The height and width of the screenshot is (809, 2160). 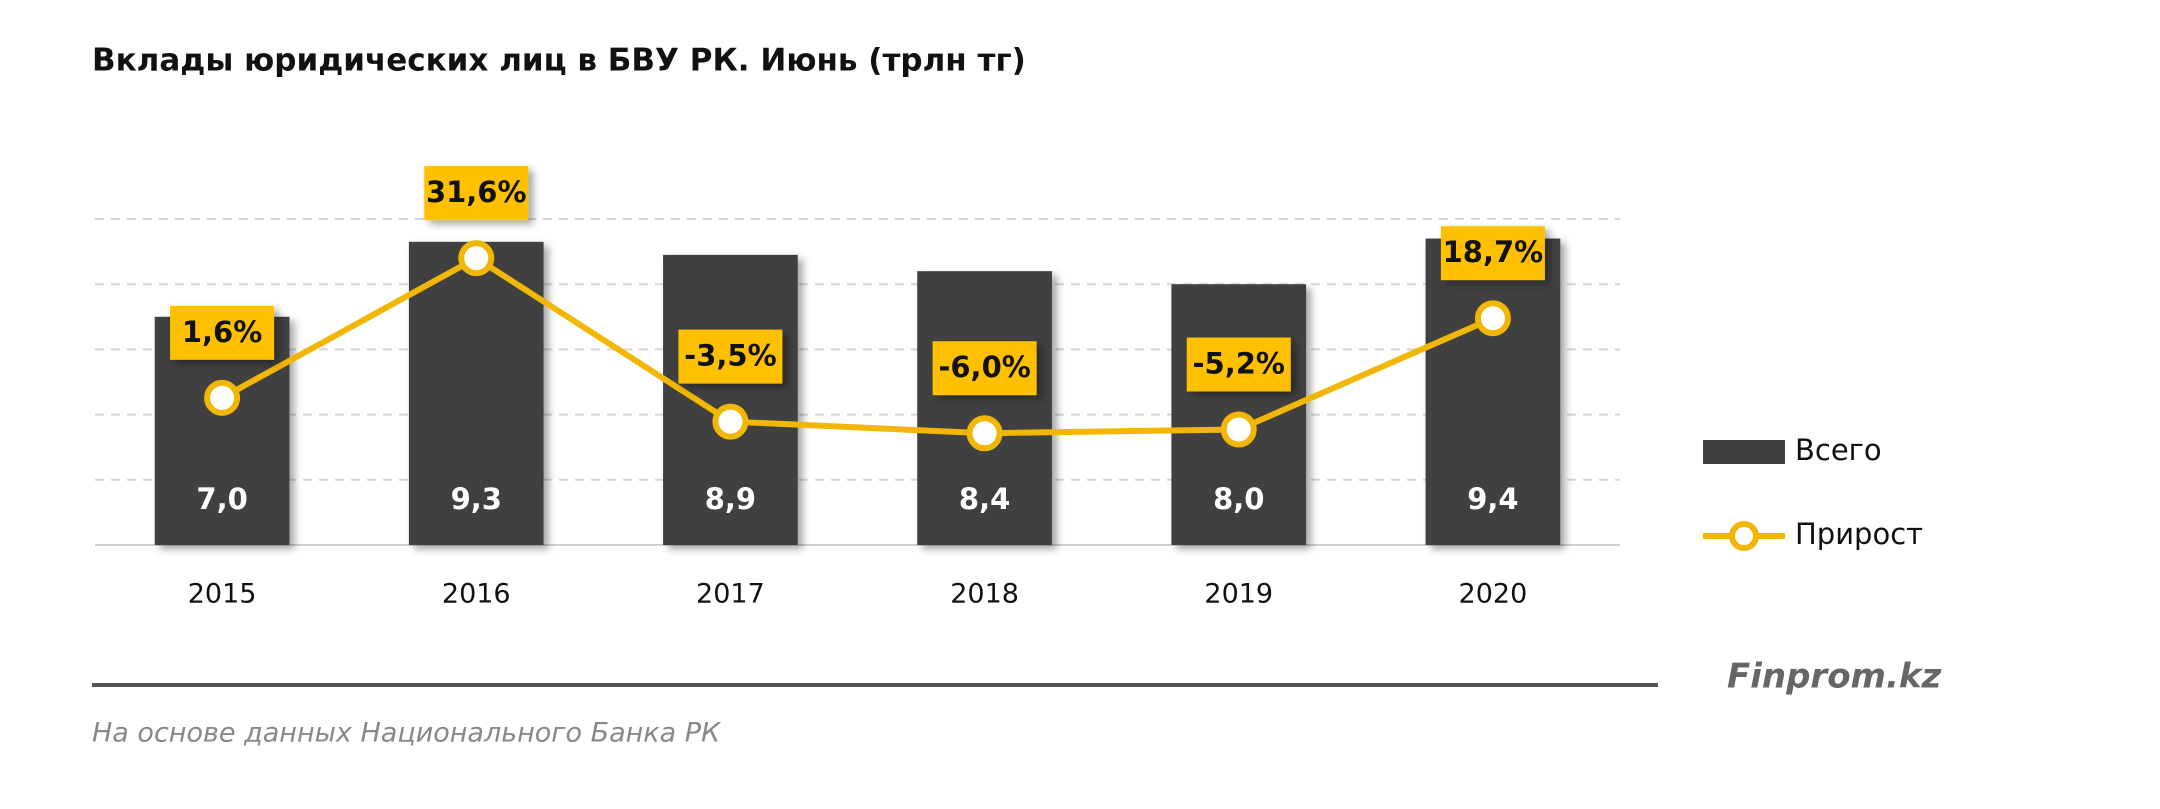 What do you see at coordinates (1492, 499) in the screenshot?
I see `bar-value-label: 9,4` at bounding box center [1492, 499].